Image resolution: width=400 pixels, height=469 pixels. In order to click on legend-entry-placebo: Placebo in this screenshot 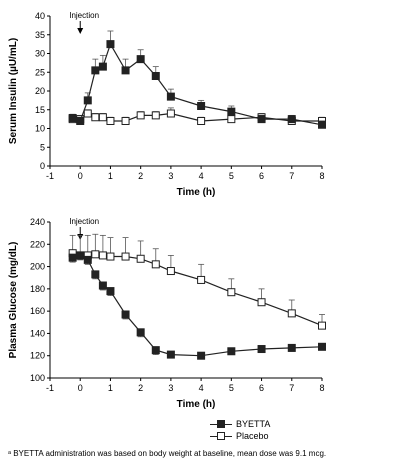, I will do `click(240, 436)`.